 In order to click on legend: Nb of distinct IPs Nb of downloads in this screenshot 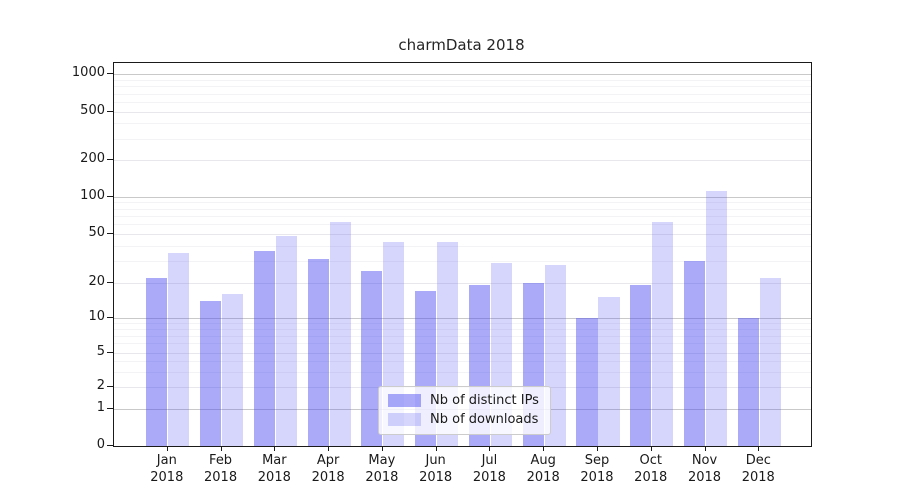, I will do `click(464, 410)`.